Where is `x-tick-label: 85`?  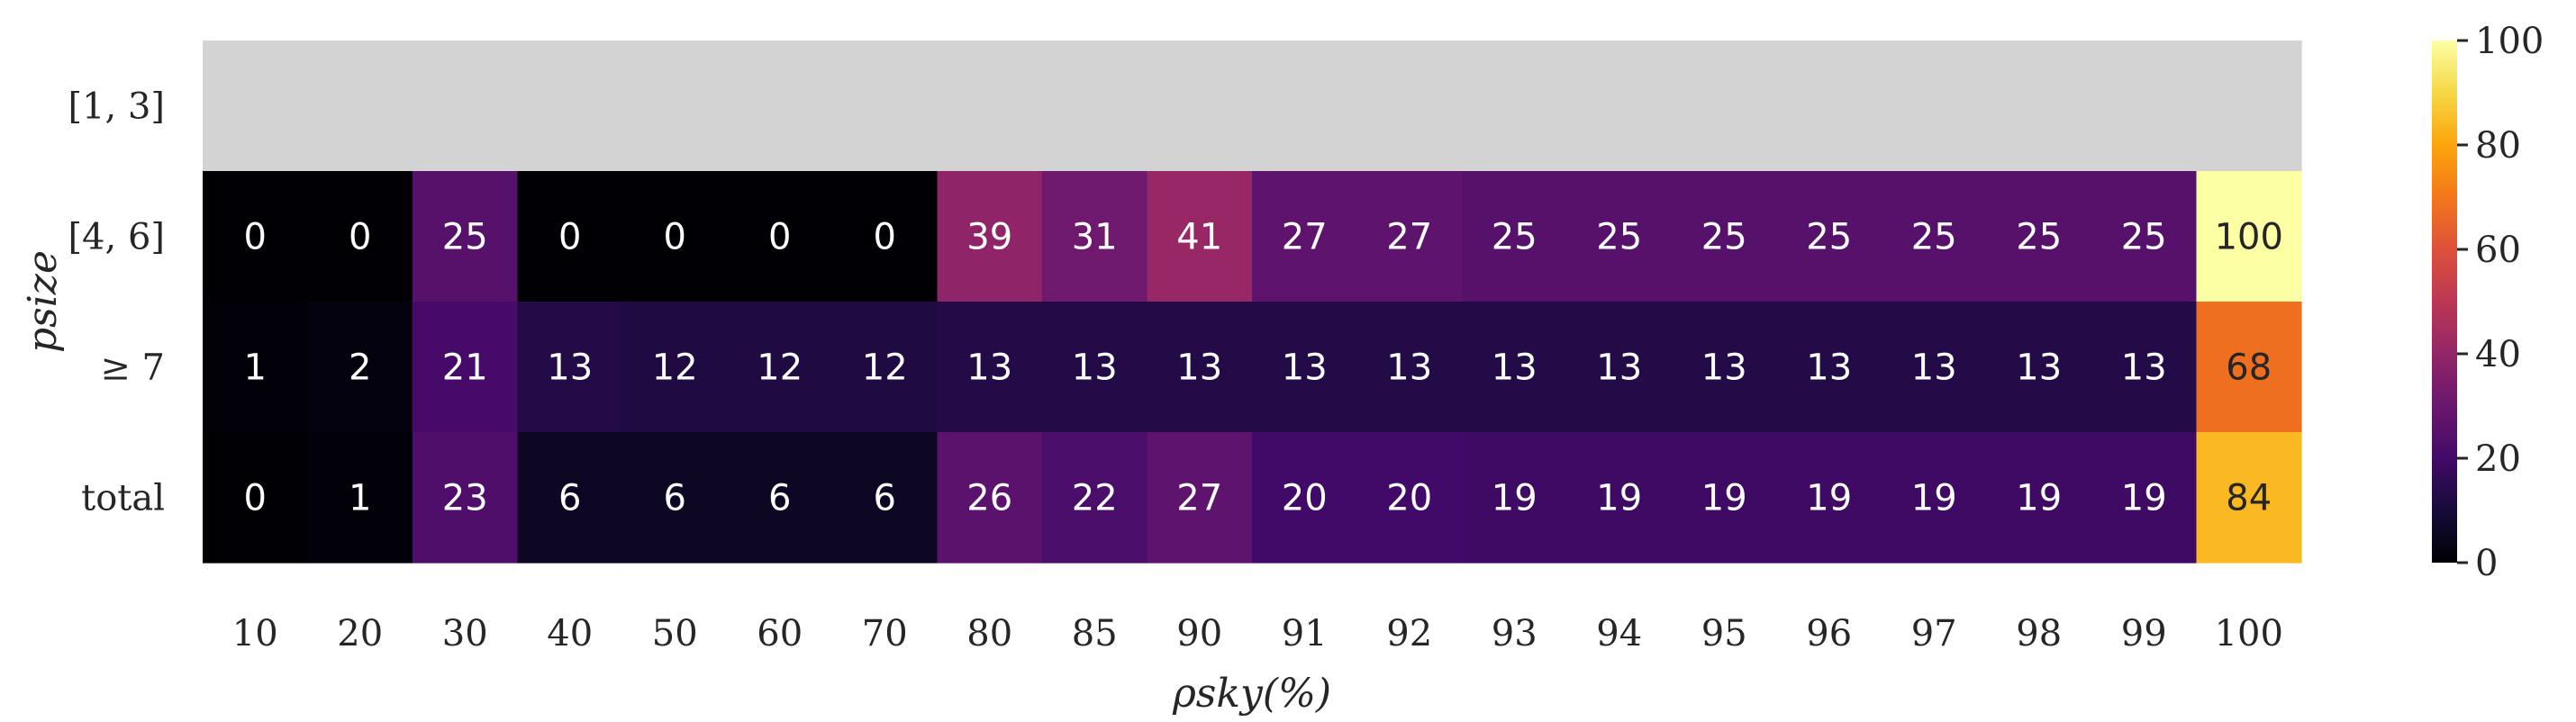 x-tick-label: 85 is located at coordinates (1095, 634).